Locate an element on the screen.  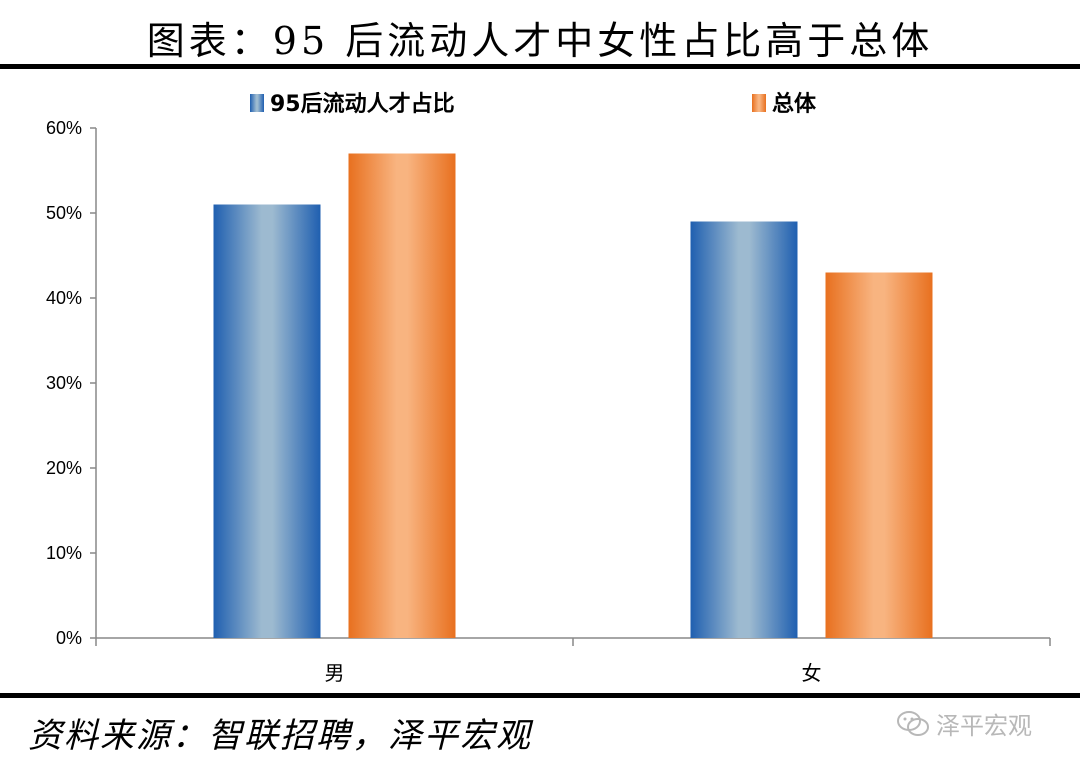
y-tick-label: 40% is located at coordinates (64, 298).